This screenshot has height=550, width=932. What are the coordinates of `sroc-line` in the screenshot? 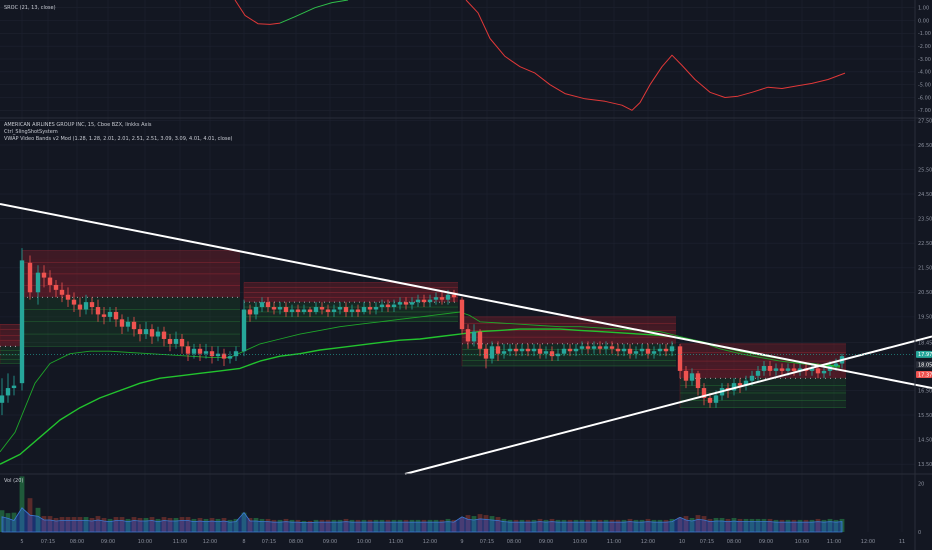 It's located at (257, 12).